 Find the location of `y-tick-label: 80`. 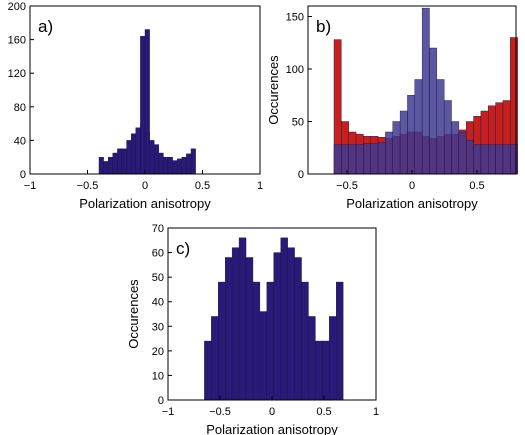

y-tick-label: 80 is located at coordinates (20, 108).